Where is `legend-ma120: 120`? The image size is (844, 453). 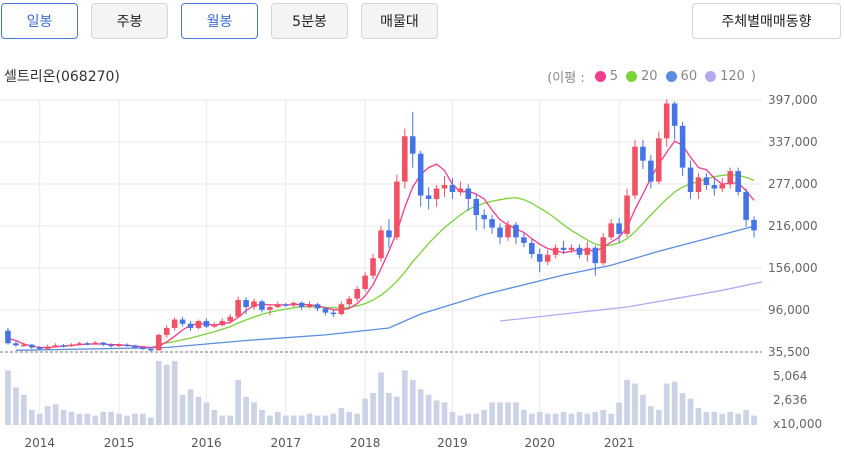
legend-ma120: 120 is located at coordinates (725, 76).